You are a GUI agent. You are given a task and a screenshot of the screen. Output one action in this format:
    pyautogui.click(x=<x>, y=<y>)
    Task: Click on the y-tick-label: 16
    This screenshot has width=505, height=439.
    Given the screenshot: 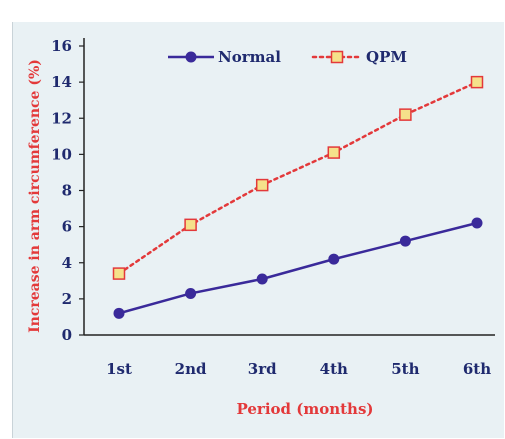 What is the action you would take?
    pyautogui.click(x=61, y=46)
    